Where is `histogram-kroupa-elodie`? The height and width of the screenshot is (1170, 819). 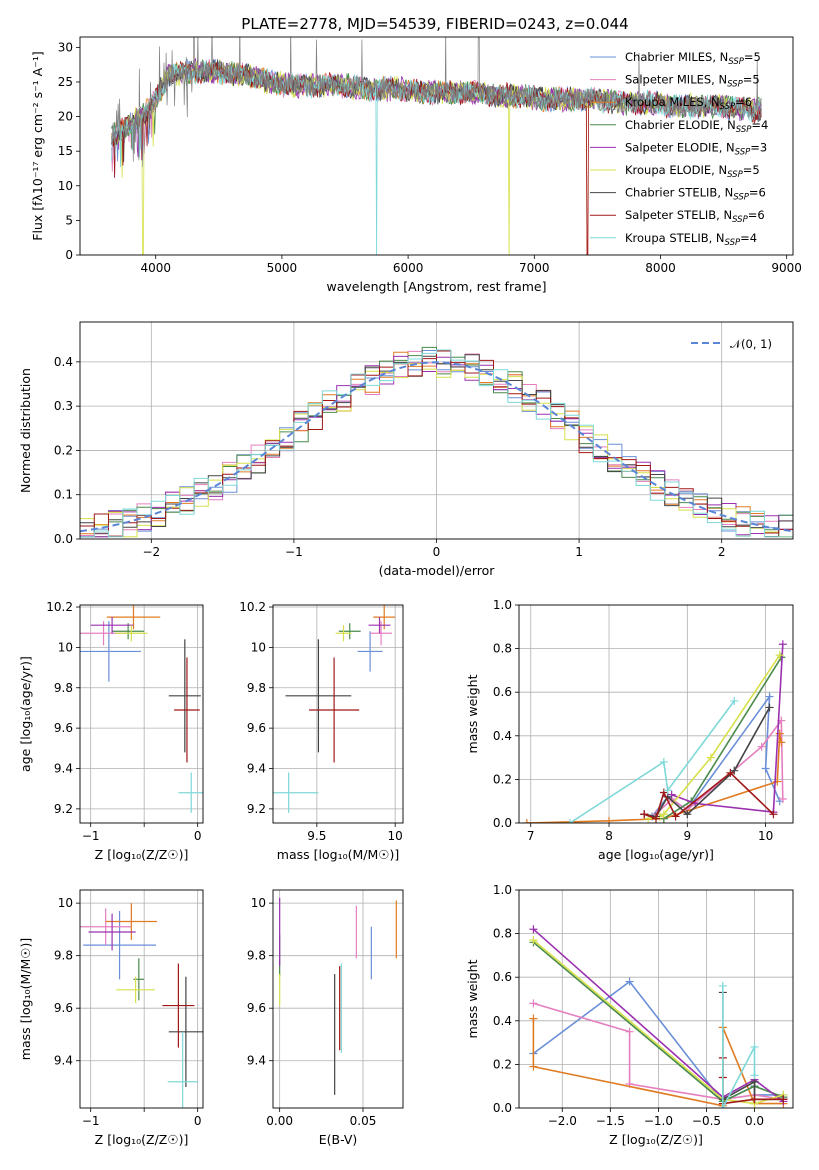
histogram-kroupa-elodie is located at coordinates (436, 450).